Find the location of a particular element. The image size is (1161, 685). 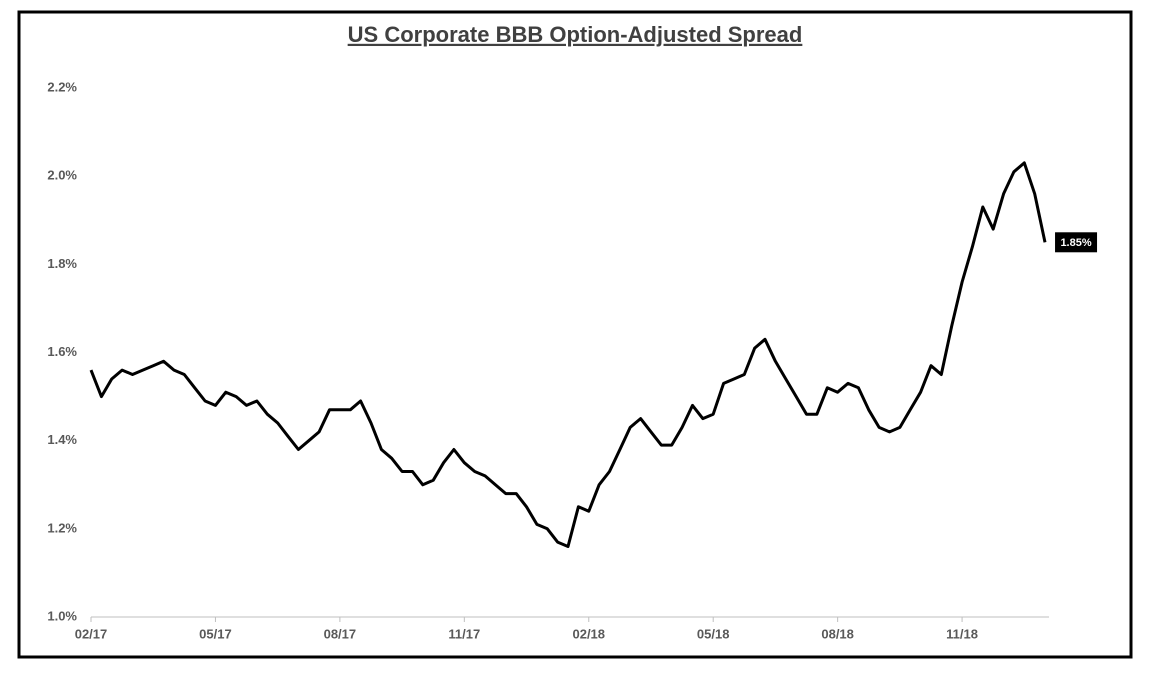

x-tick-label: 08/17 is located at coordinates (340, 633).